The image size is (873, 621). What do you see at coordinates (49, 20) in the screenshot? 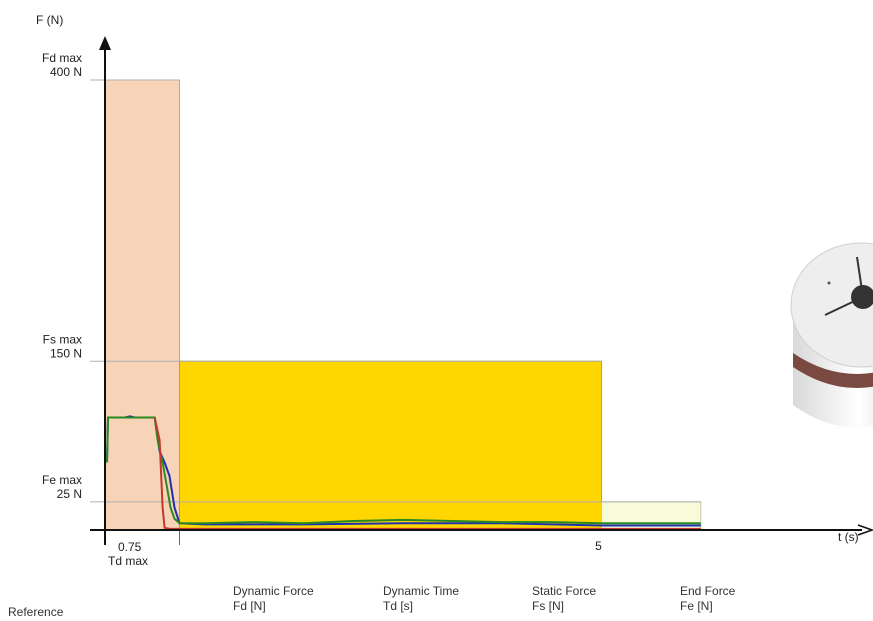
I see `y-axis-label: F (N)` at bounding box center [49, 20].